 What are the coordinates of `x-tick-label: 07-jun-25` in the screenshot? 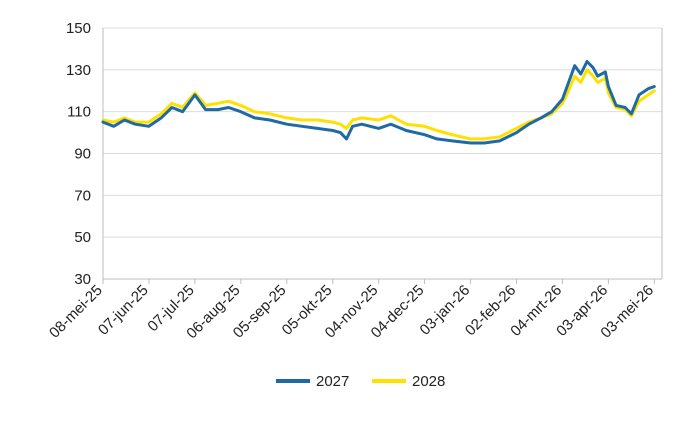 It's located at (123, 310).